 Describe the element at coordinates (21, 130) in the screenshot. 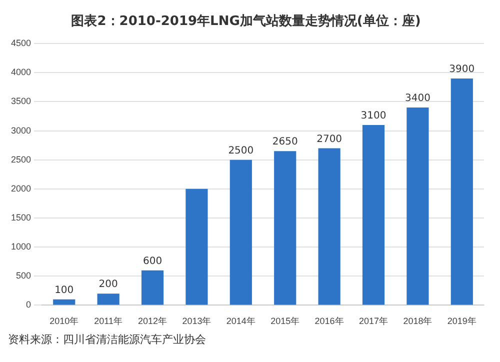

I see `y-tick-label: 3000` at that location.